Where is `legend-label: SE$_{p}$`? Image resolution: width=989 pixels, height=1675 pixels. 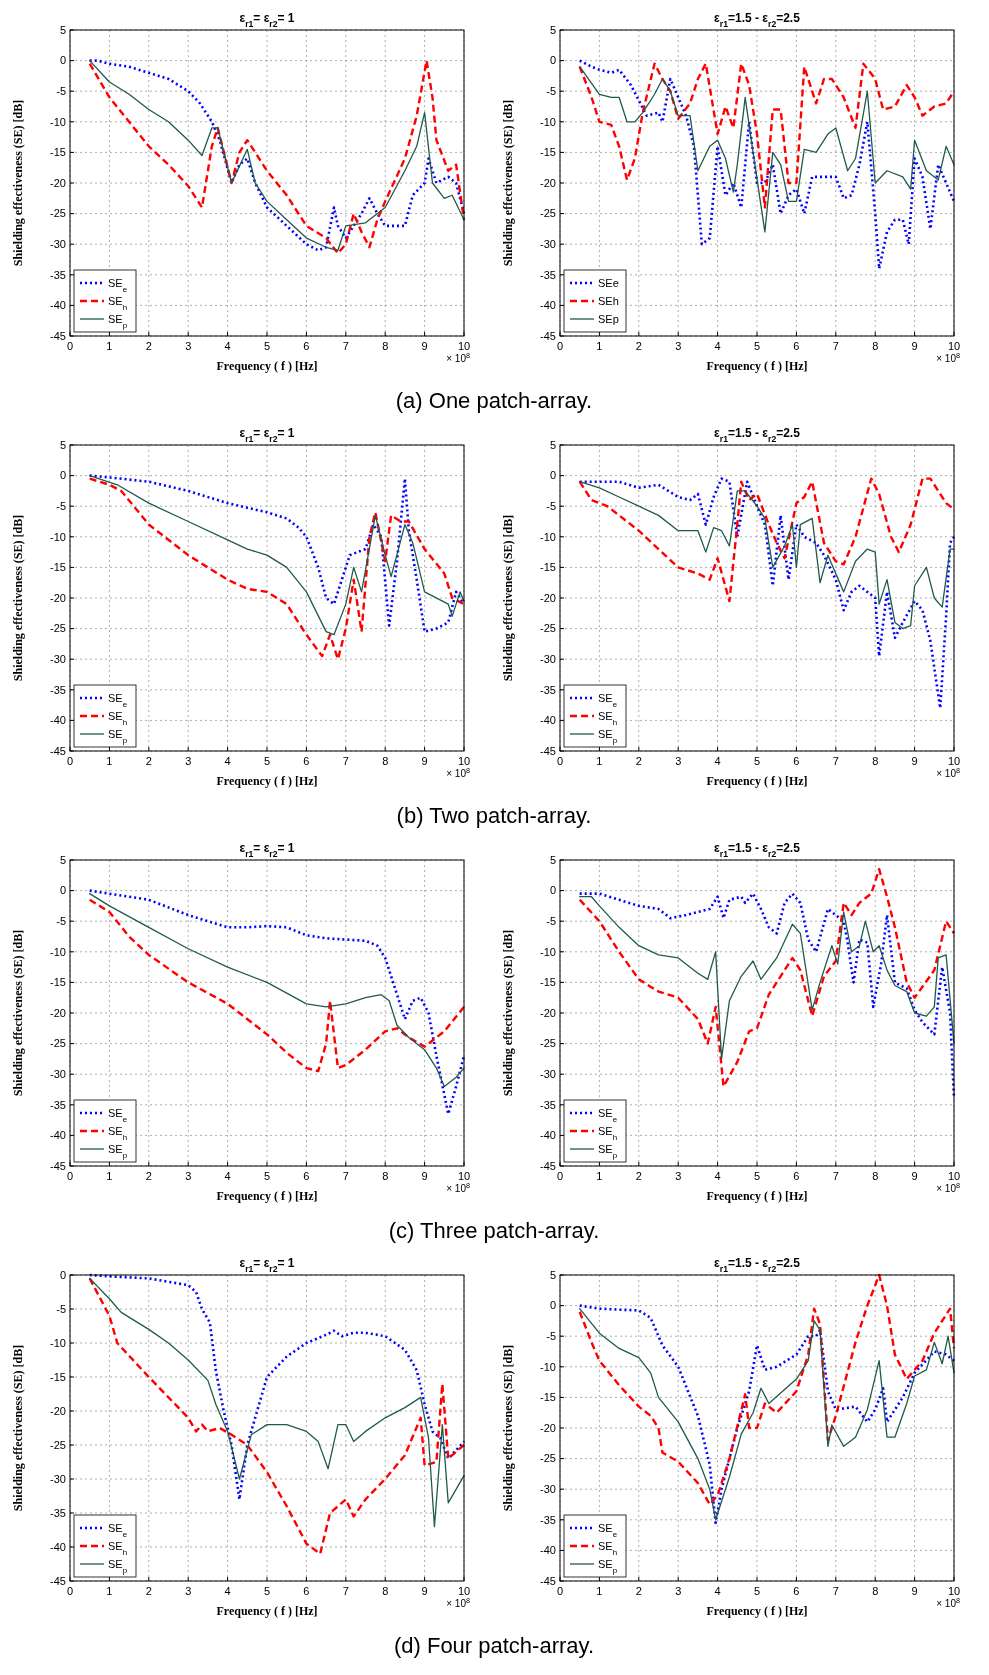
legend-label: SE$_{p}$ is located at coordinates (118, 321).